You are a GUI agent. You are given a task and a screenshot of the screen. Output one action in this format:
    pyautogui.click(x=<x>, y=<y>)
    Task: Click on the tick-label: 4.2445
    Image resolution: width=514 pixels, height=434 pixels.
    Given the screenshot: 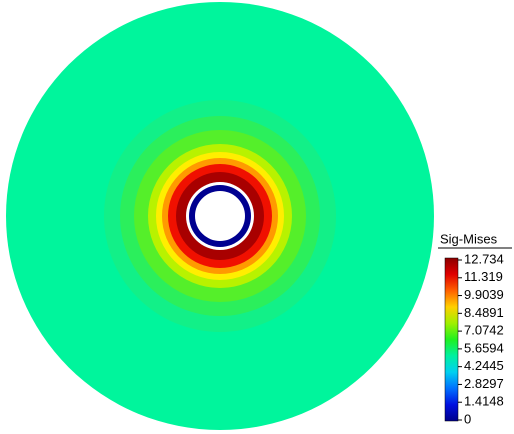 What is the action you would take?
    pyautogui.click(x=484, y=365)
    